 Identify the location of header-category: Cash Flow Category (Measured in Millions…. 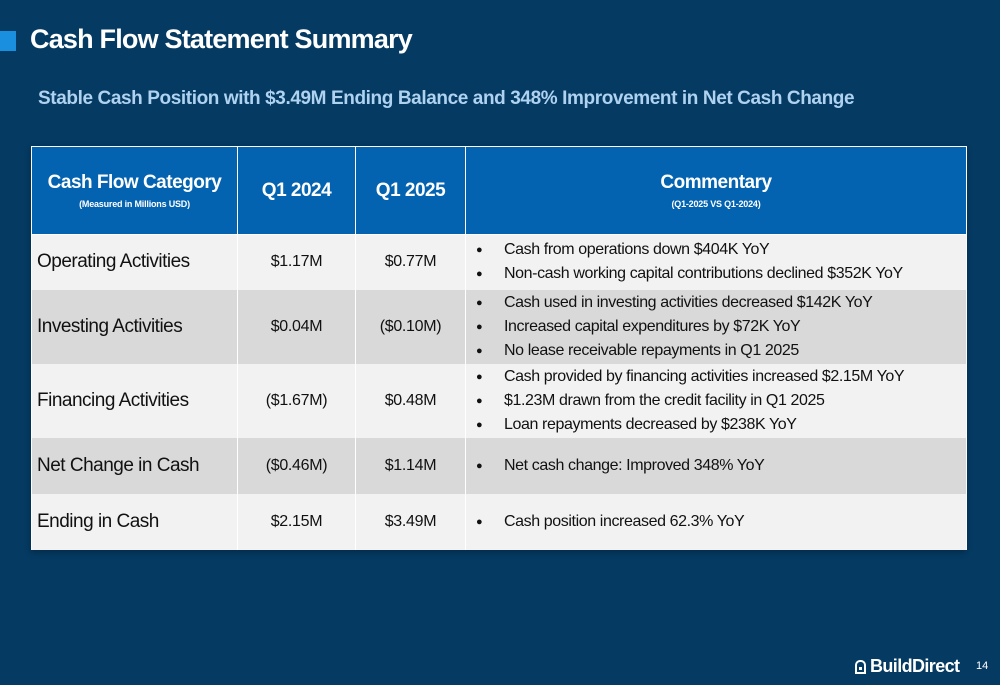
(134, 190).